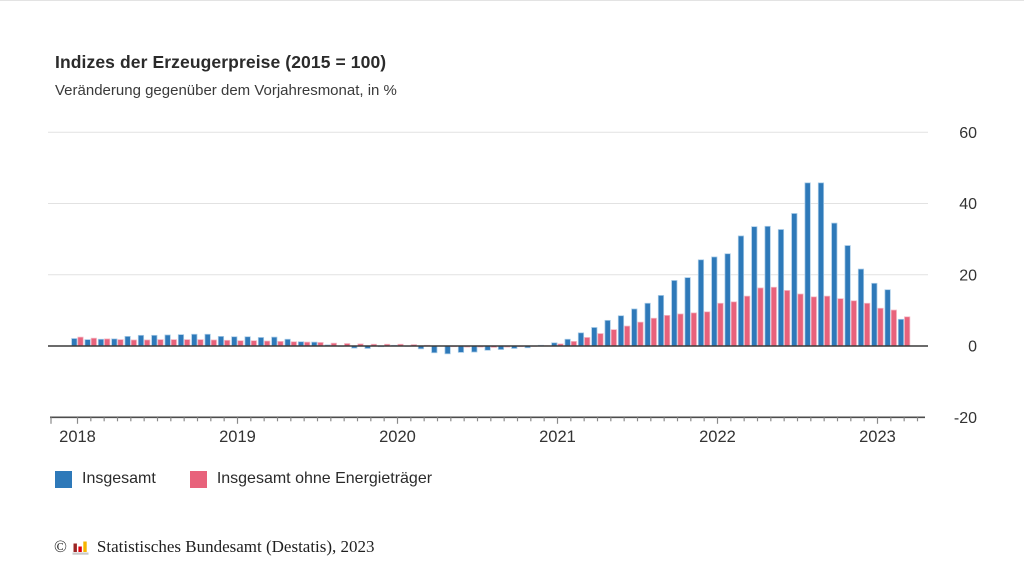  Describe the element at coordinates (85, 546) in the screenshot. I see `logo-bar-gold` at that location.